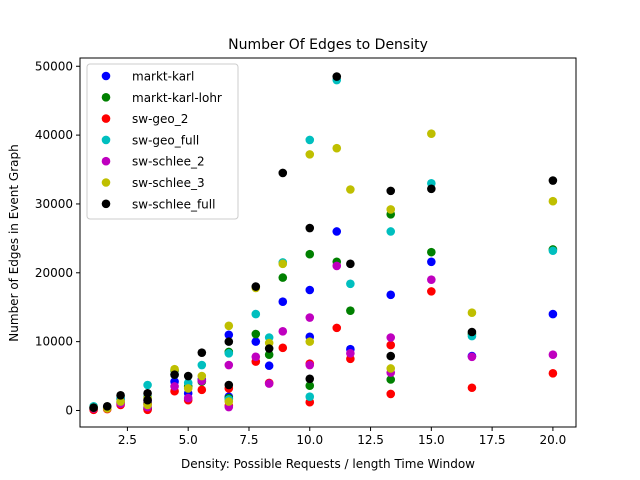 This screenshot has height=480, width=640. What do you see at coordinates (14, 242) in the screenshot?
I see `y-axis-label: Number of Edges in Event Graph` at bounding box center [14, 242].